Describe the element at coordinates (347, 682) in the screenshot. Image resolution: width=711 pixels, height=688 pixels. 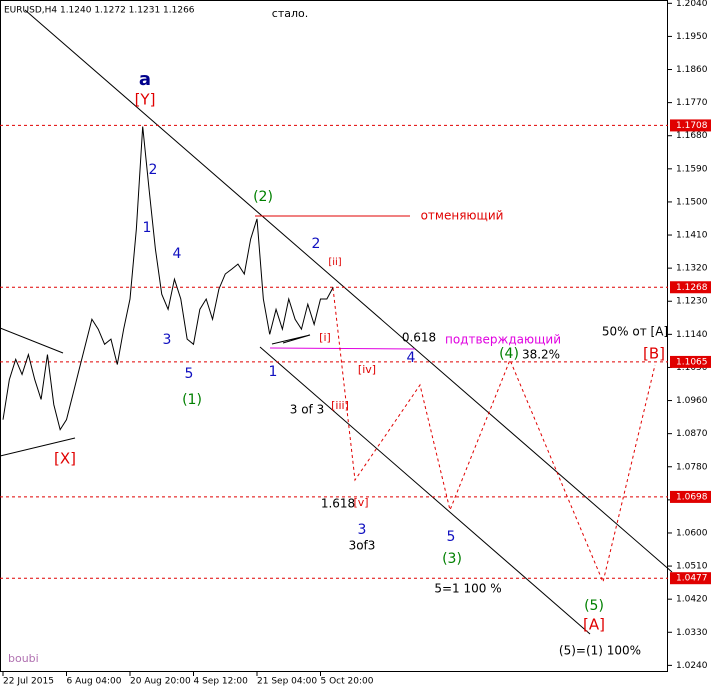
I see `x-tick-label: 5 Oct 20:00` at that location.